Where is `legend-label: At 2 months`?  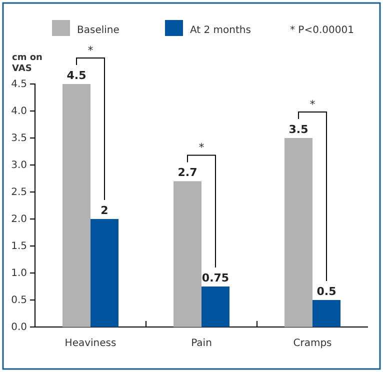
legend-label: At 2 months is located at coordinates (220, 30).